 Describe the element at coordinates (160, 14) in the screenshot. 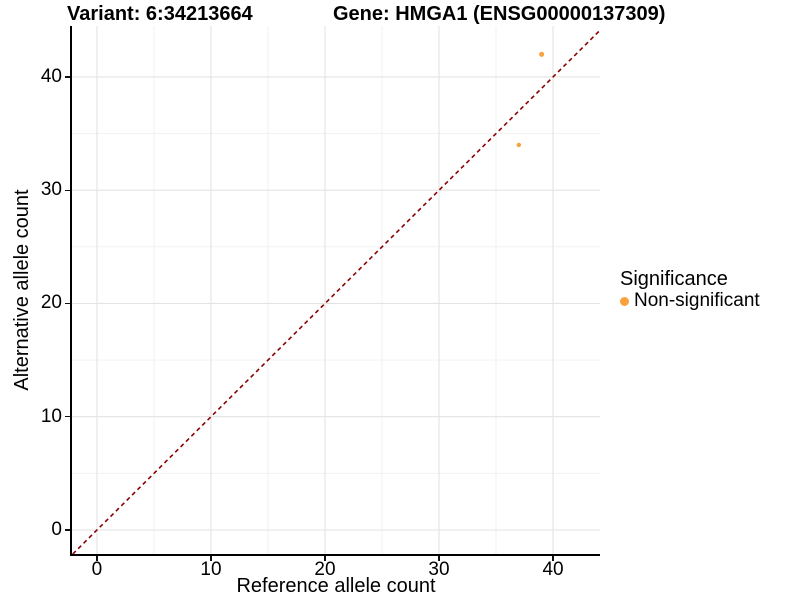

I see `variant-title: Variant: 6:34213664` at that location.